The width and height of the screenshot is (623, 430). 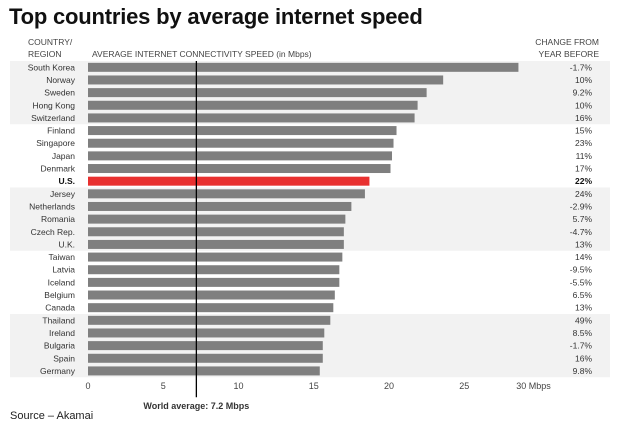 I want to click on change-value: 22%, so click(x=583, y=181).